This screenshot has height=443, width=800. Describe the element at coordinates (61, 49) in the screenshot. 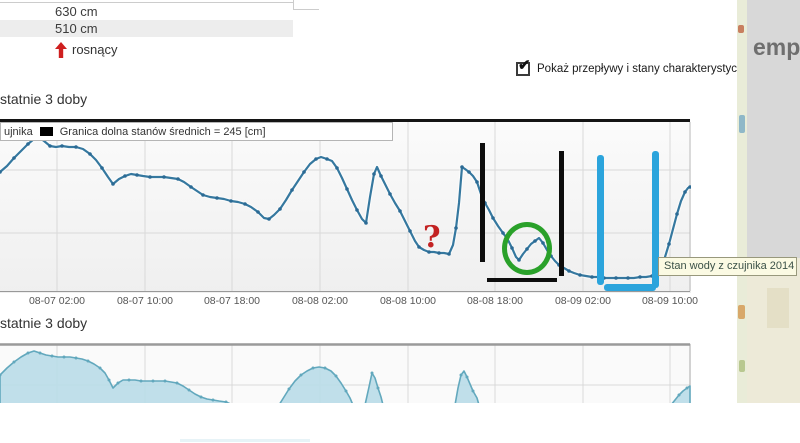

I see `rising-arrow-icon` at that location.